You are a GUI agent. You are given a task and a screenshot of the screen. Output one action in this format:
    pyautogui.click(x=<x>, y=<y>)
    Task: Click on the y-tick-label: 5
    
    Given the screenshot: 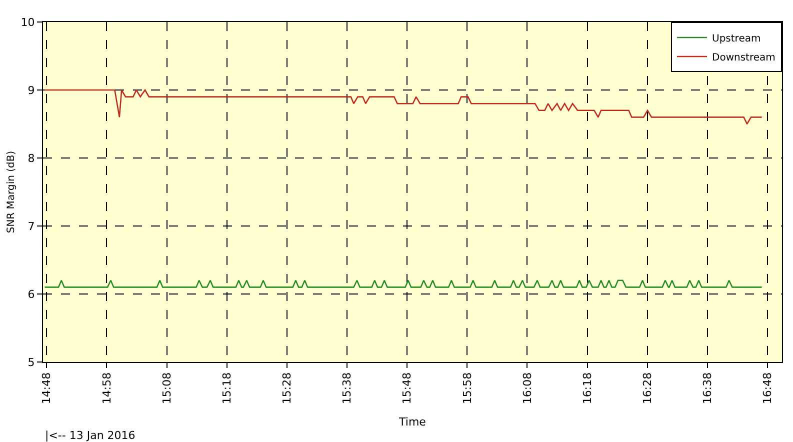 What is the action you would take?
    pyautogui.click(x=31, y=362)
    